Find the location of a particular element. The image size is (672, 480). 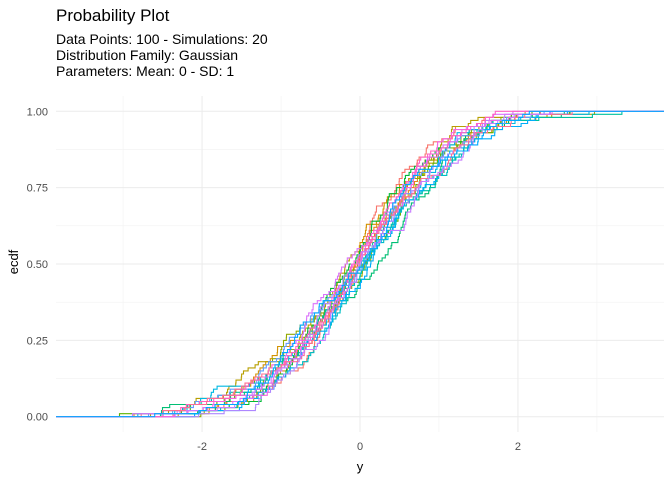

x-tick-label: -2 is located at coordinates (202, 447).